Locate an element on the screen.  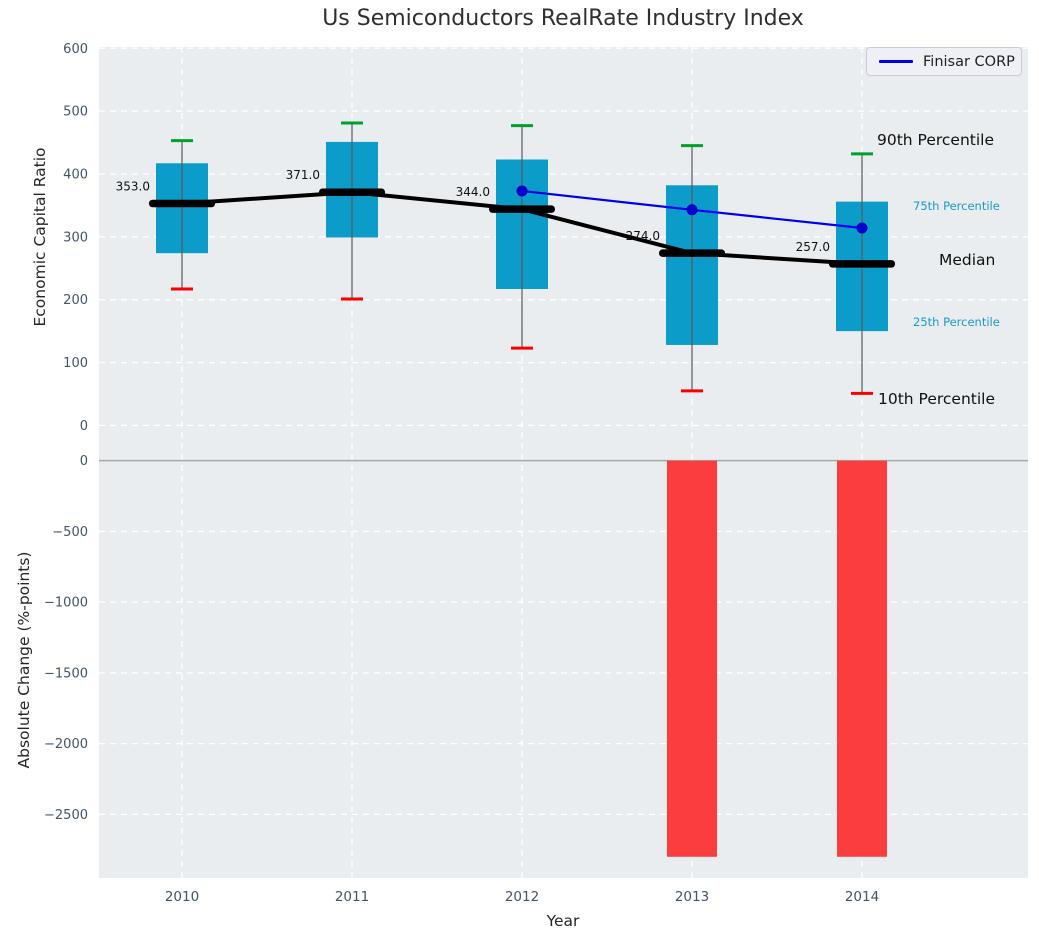
top-y-tick-label-100: 100 is located at coordinates (75, 363).